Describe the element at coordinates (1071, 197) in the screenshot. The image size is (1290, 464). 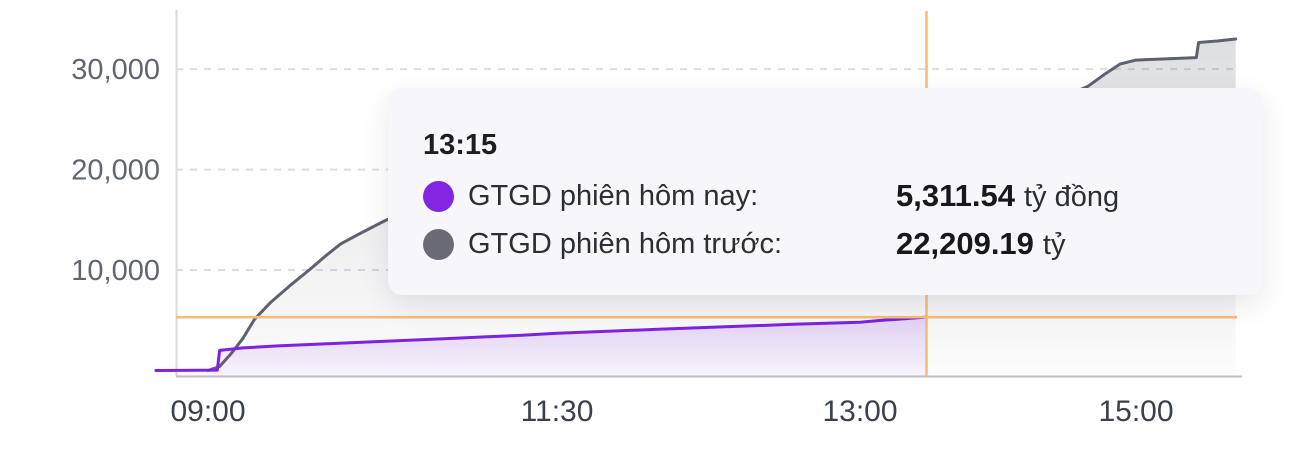
I see `today-series-unit: tỷ đồng` at that location.